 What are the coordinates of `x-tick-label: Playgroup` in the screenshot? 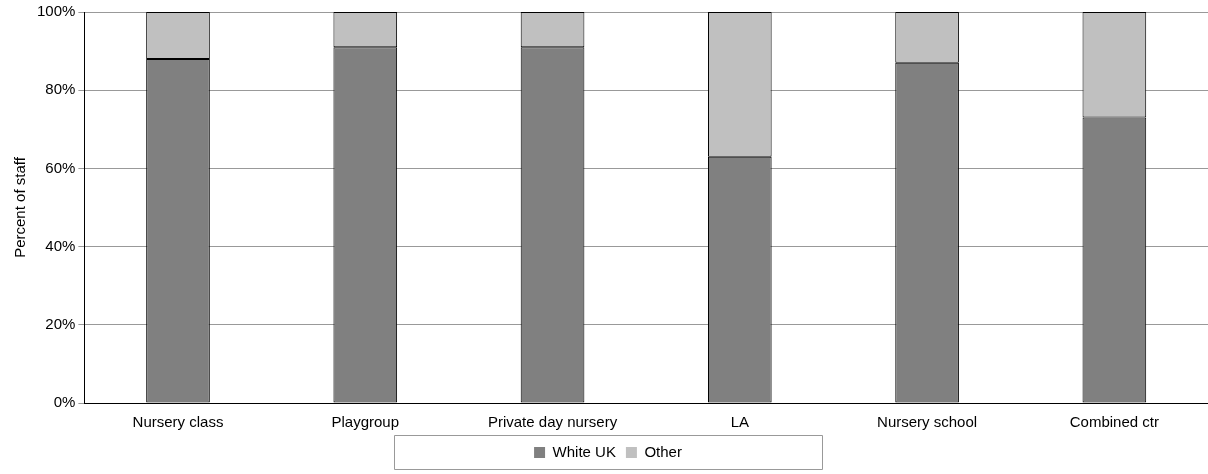 It's located at (365, 422).